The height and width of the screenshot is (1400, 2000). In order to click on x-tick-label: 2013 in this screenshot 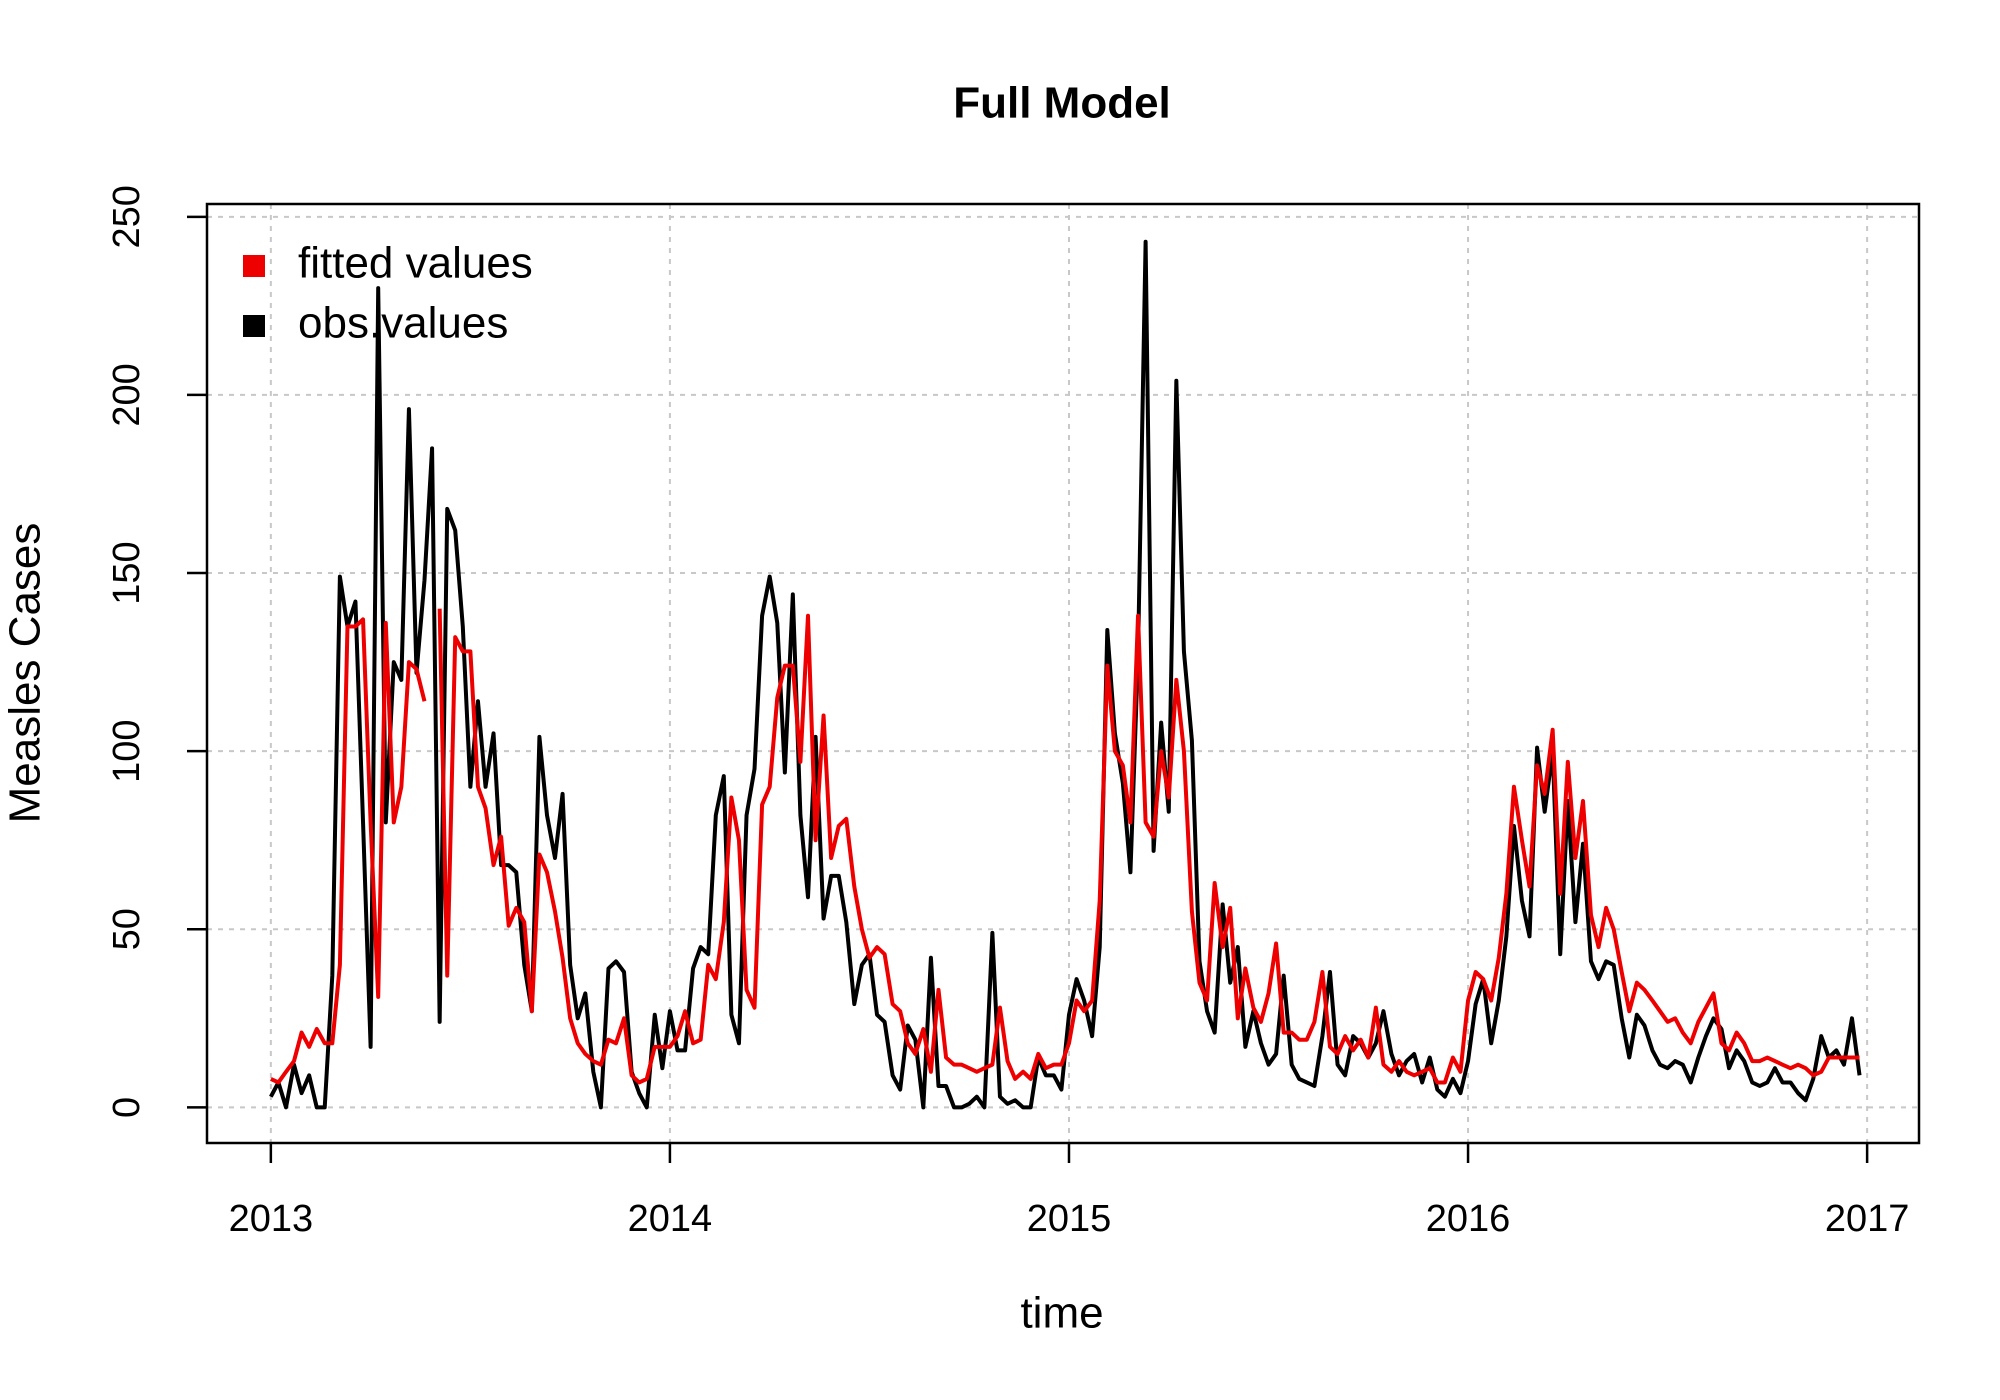, I will do `click(271, 1219)`.